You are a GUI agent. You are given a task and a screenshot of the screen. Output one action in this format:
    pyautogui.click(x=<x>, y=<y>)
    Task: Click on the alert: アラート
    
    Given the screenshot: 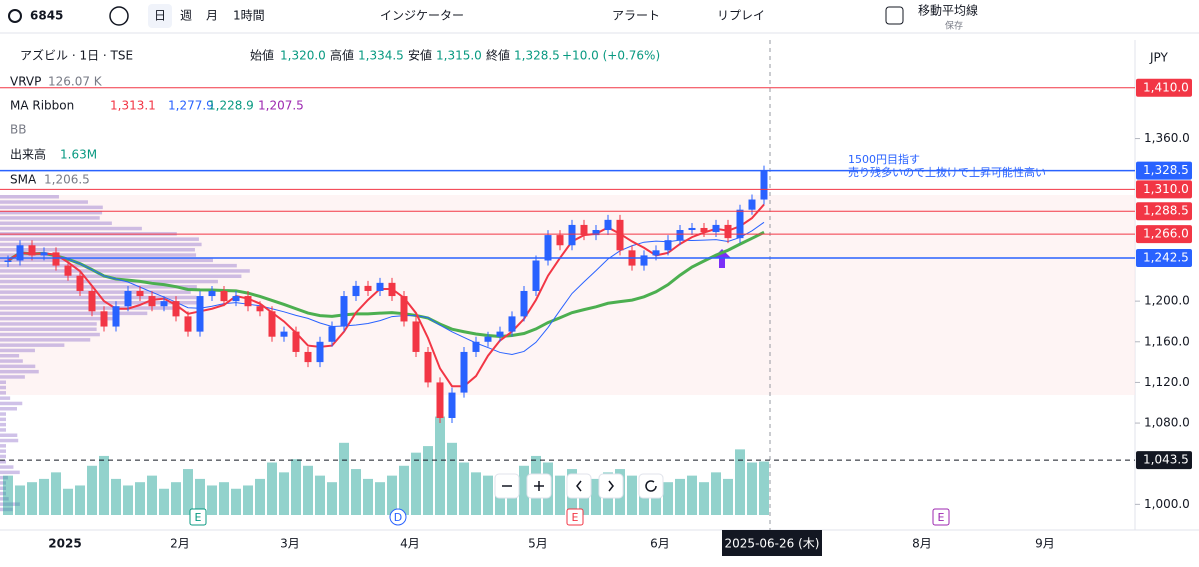 What is the action you would take?
    pyautogui.click(x=636, y=16)
    